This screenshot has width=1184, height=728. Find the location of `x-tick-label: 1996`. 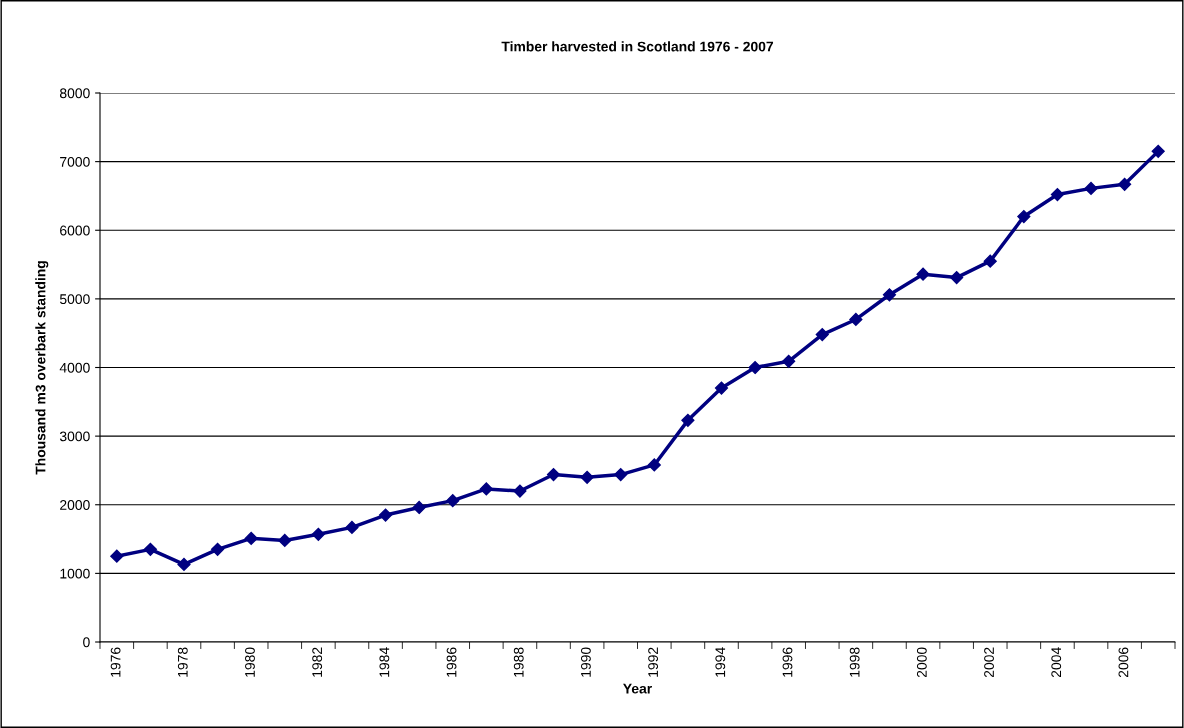

x-tick-label: 1996 is located at coordinates (787, 662).